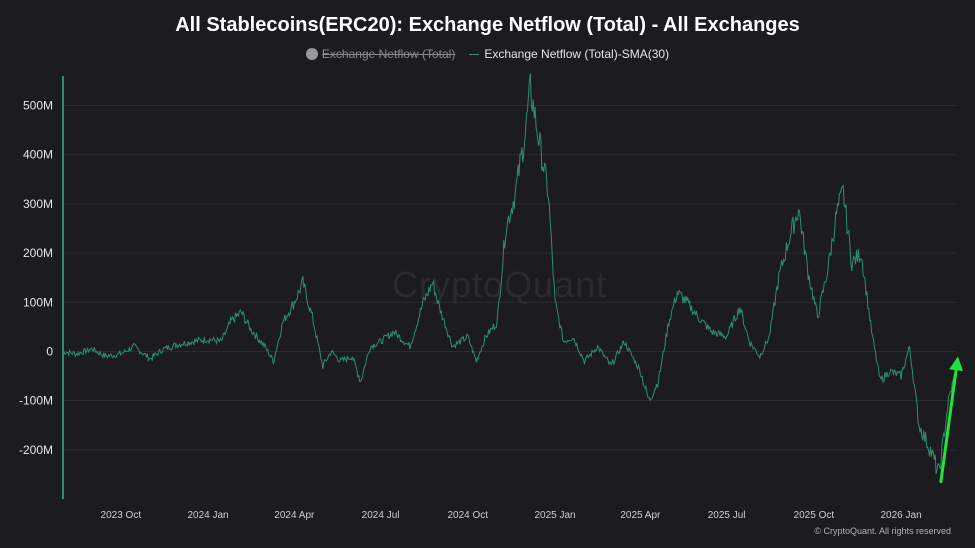 This screenshot has height=548, width=975. I want to click on copyright: © CryptoQuant. All rights reserved, so click(882, 531).